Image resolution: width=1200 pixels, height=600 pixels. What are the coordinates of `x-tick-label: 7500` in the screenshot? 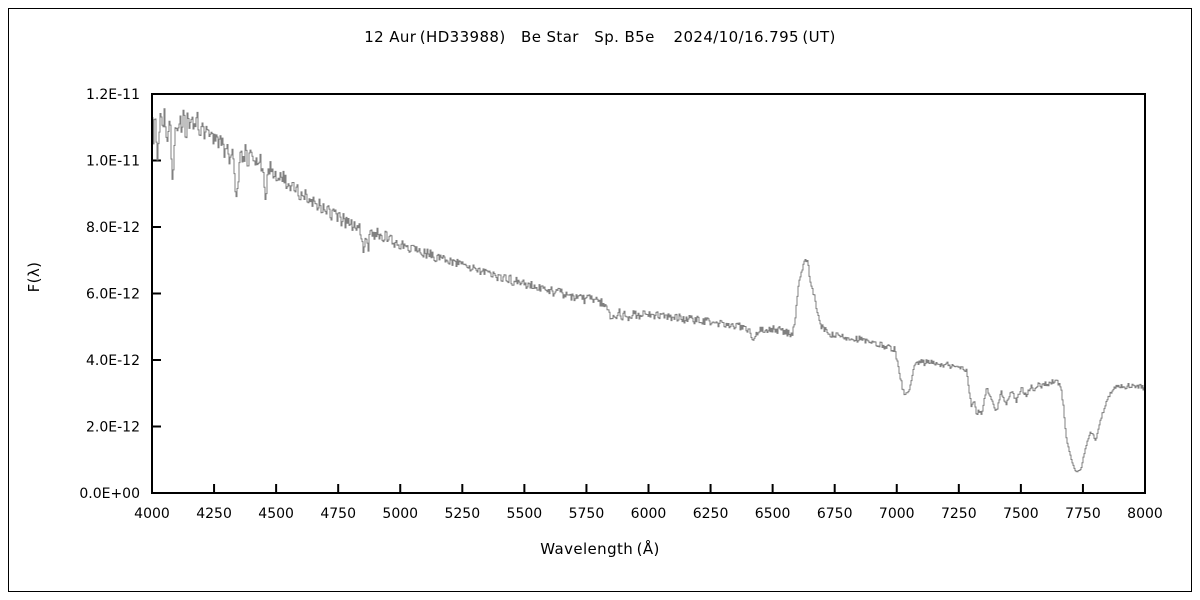 It's located at (1021, 514).